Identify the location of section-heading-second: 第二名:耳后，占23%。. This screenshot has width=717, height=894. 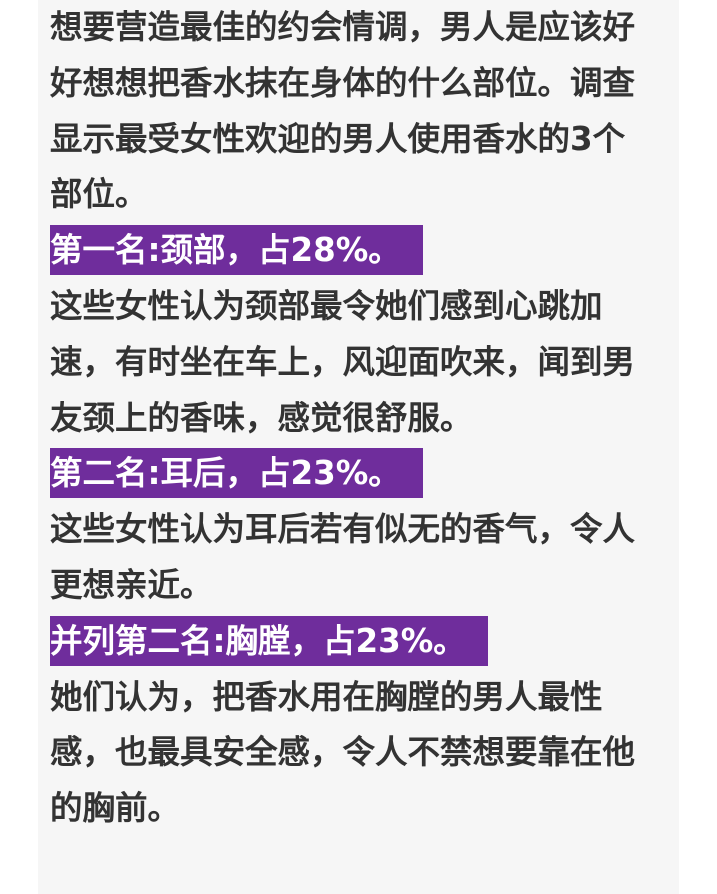
(345, 474).